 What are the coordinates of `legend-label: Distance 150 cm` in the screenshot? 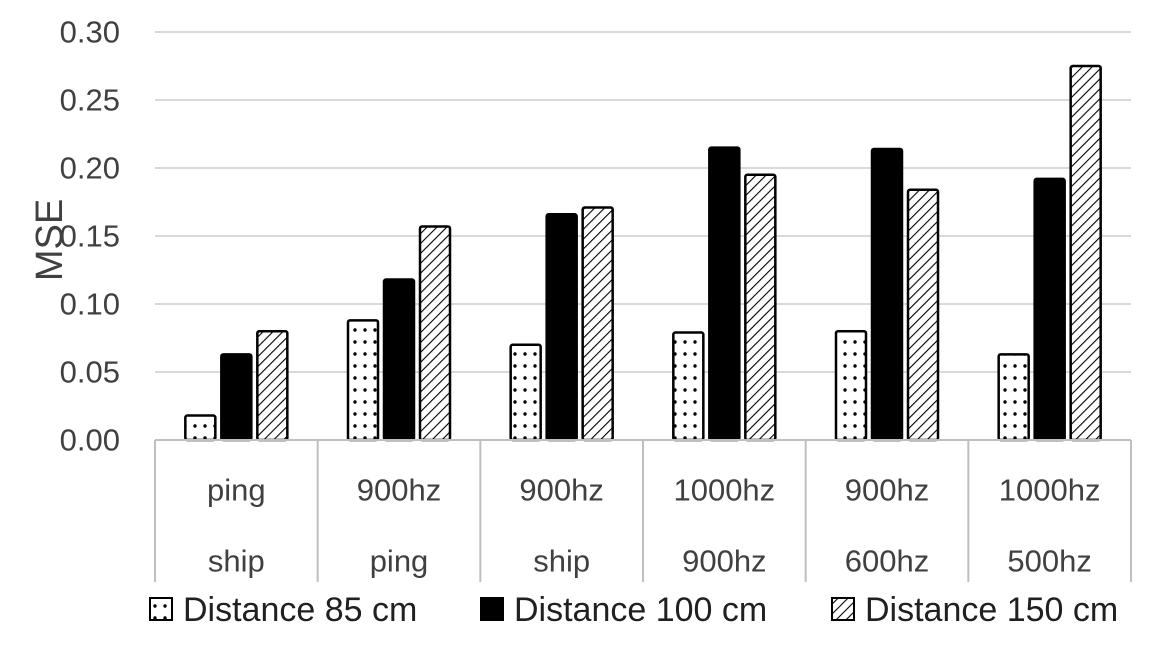 It's located at (991, 610).